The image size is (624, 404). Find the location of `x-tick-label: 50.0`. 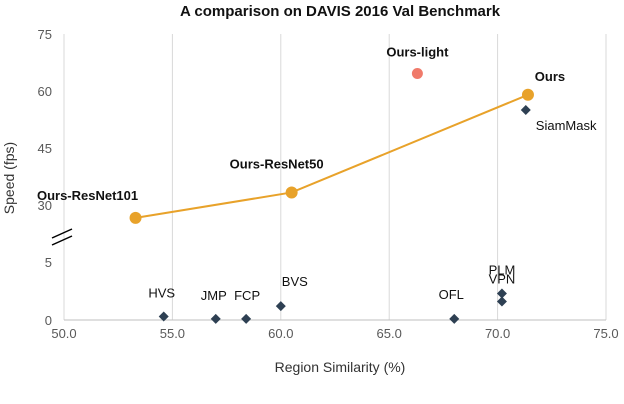

x-tick-label: 50.0 is located at coordinates (63, 333).